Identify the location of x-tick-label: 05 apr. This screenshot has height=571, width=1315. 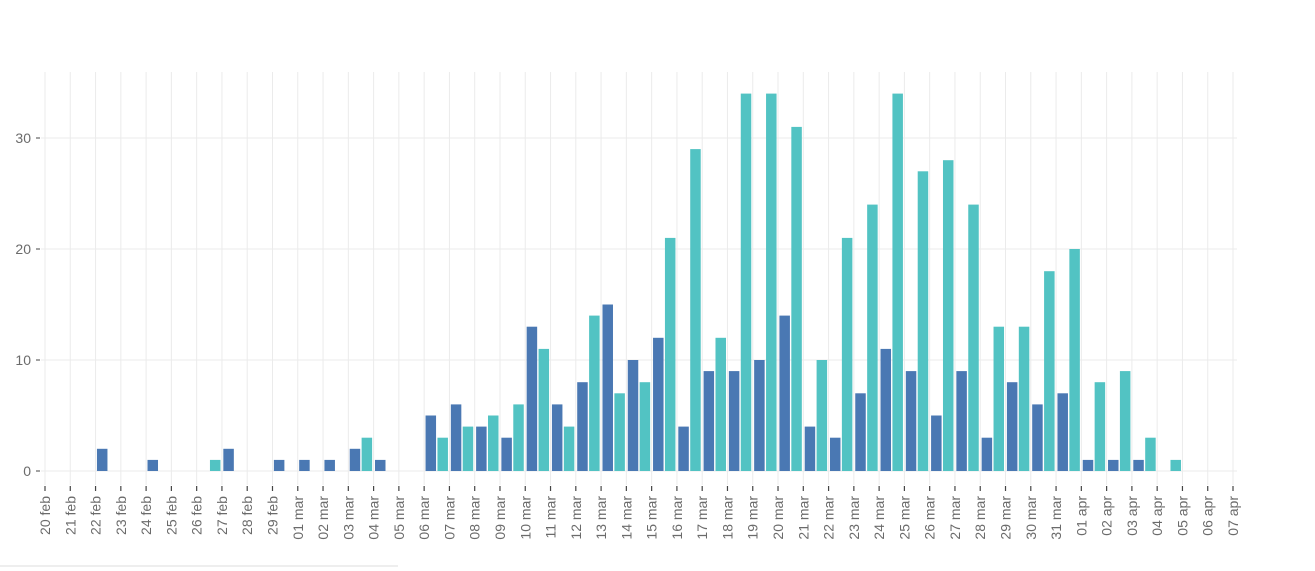
(1182, 516).